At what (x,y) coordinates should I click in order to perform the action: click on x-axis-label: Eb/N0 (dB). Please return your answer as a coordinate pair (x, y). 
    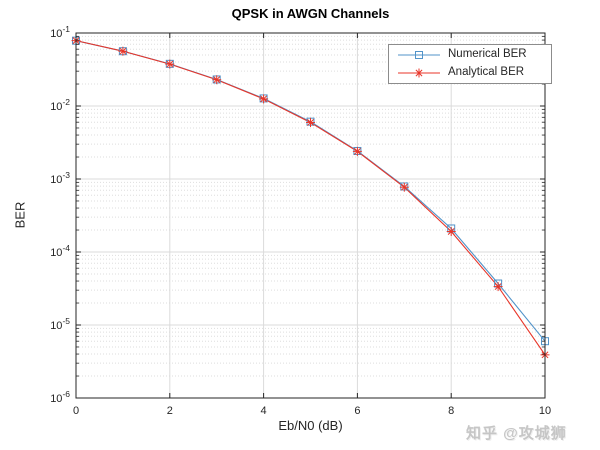
    Looking at the image, I should click on (310, 425).